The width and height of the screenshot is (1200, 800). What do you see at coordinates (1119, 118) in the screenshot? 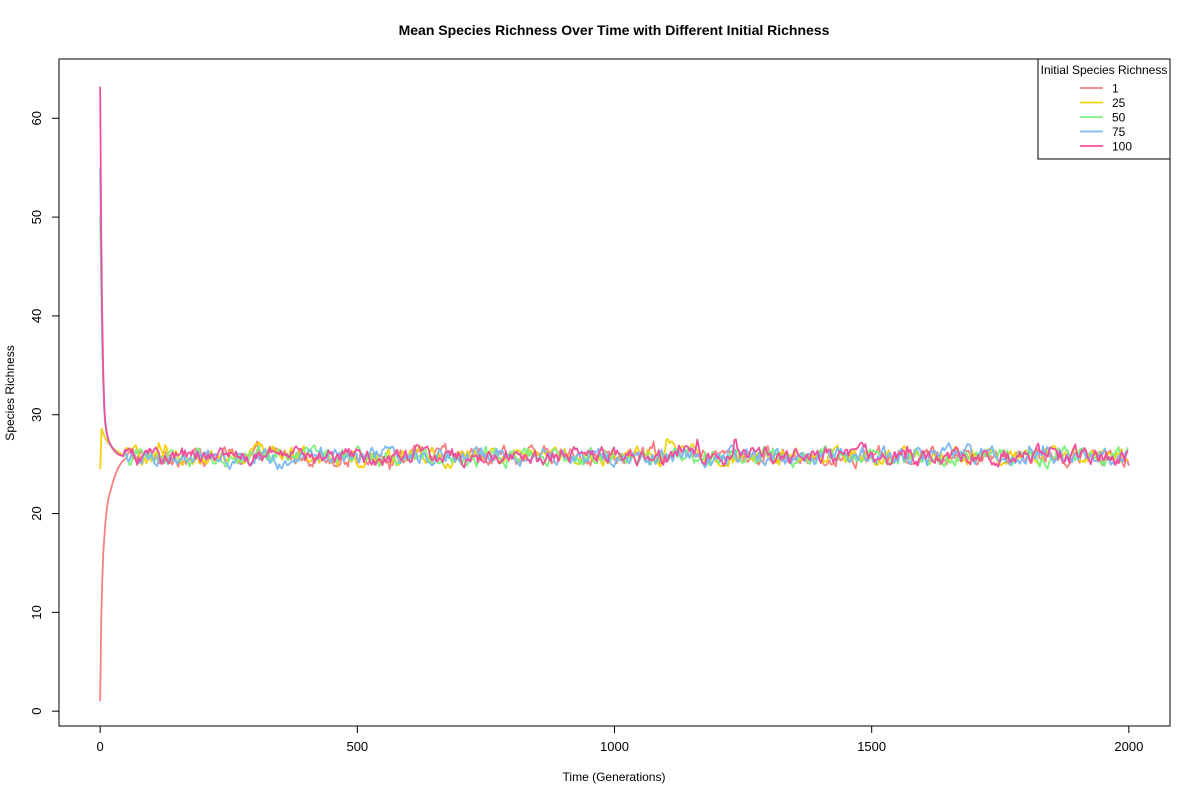
I see `legend-label-50: 50` at bounding box center [1119, 118].